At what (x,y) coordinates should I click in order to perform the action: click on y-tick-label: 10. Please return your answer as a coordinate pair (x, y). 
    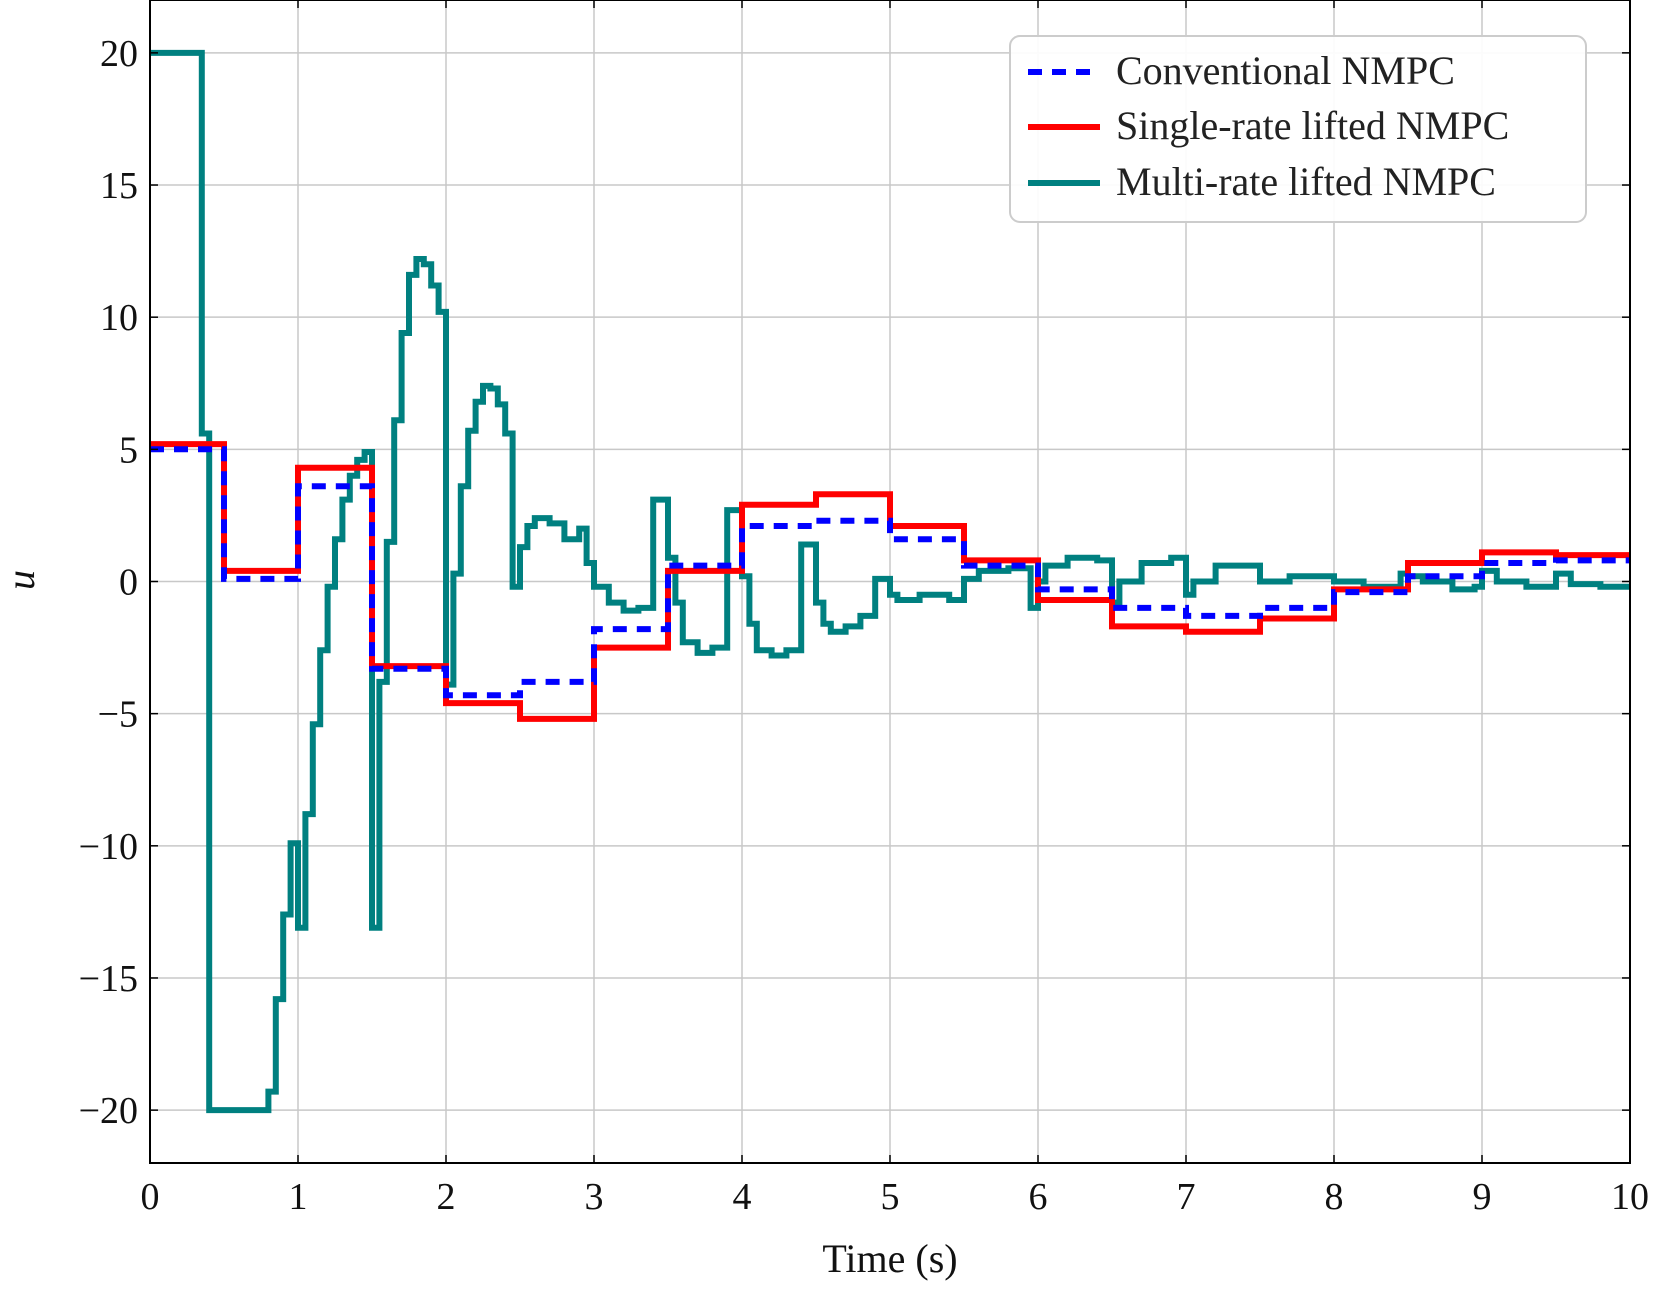
    Looking at the image, I should click on (119, 318).